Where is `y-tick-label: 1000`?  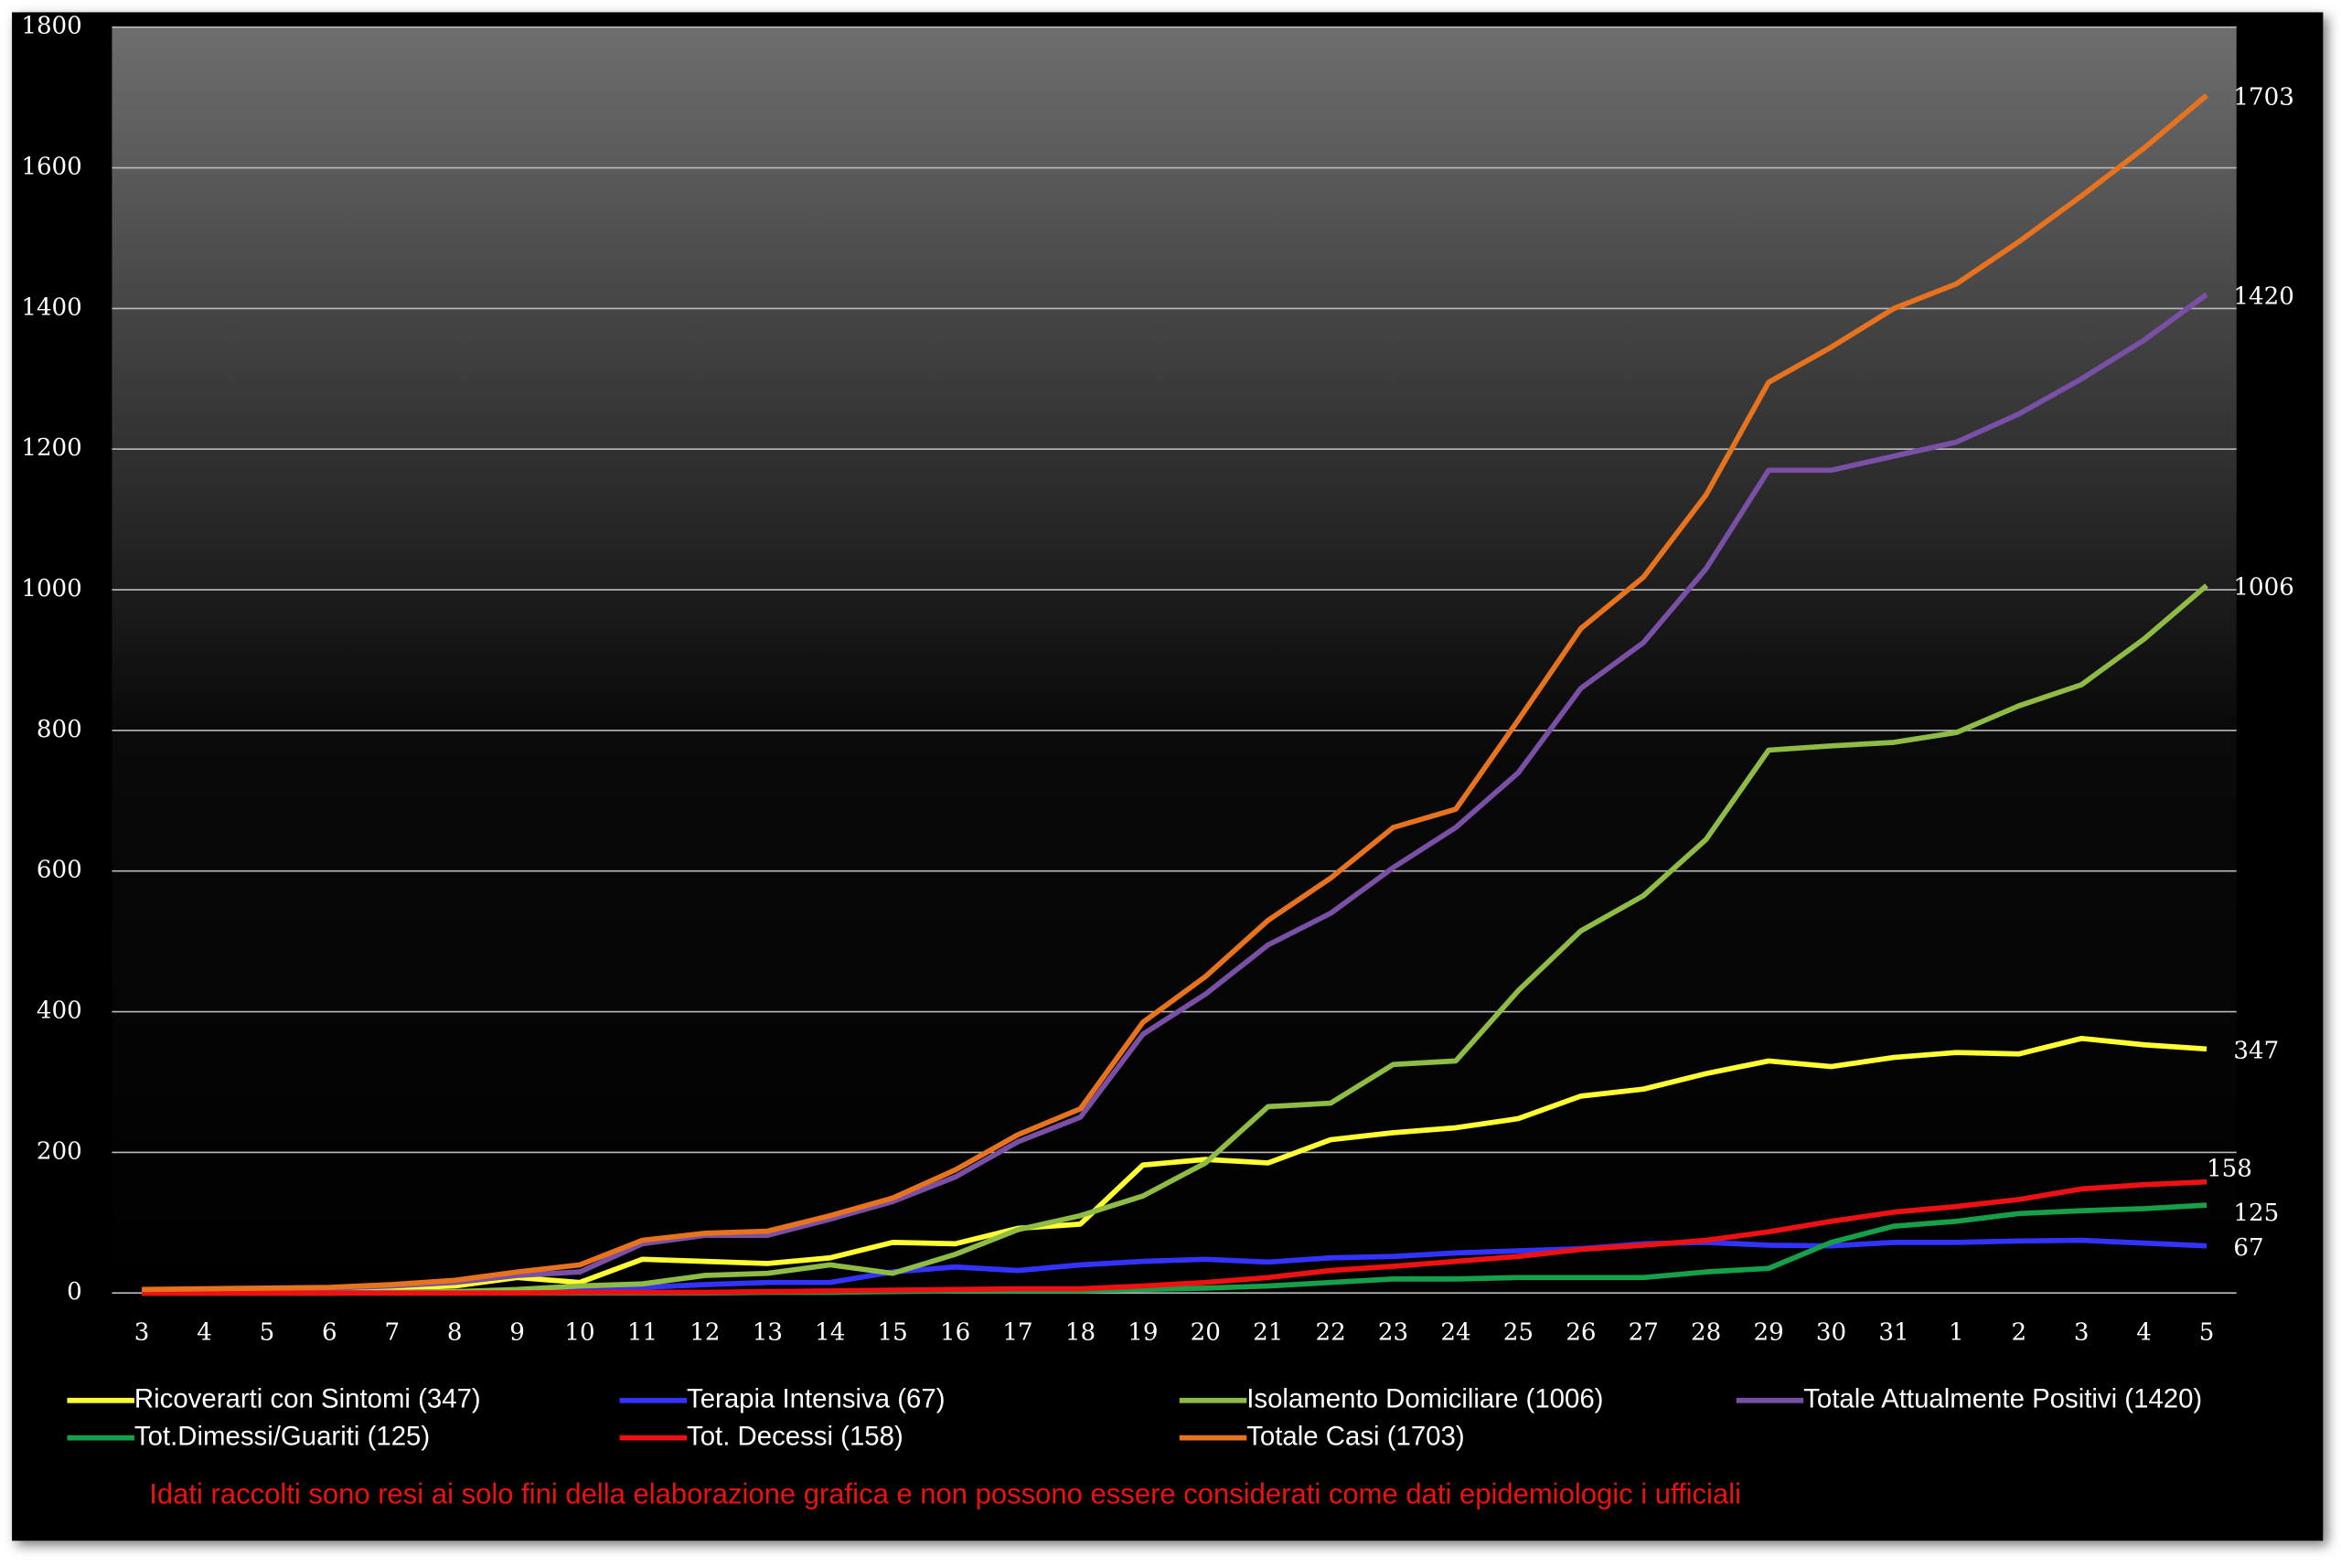 y-tick-label: 1000 is located at coordinates (51, 589).